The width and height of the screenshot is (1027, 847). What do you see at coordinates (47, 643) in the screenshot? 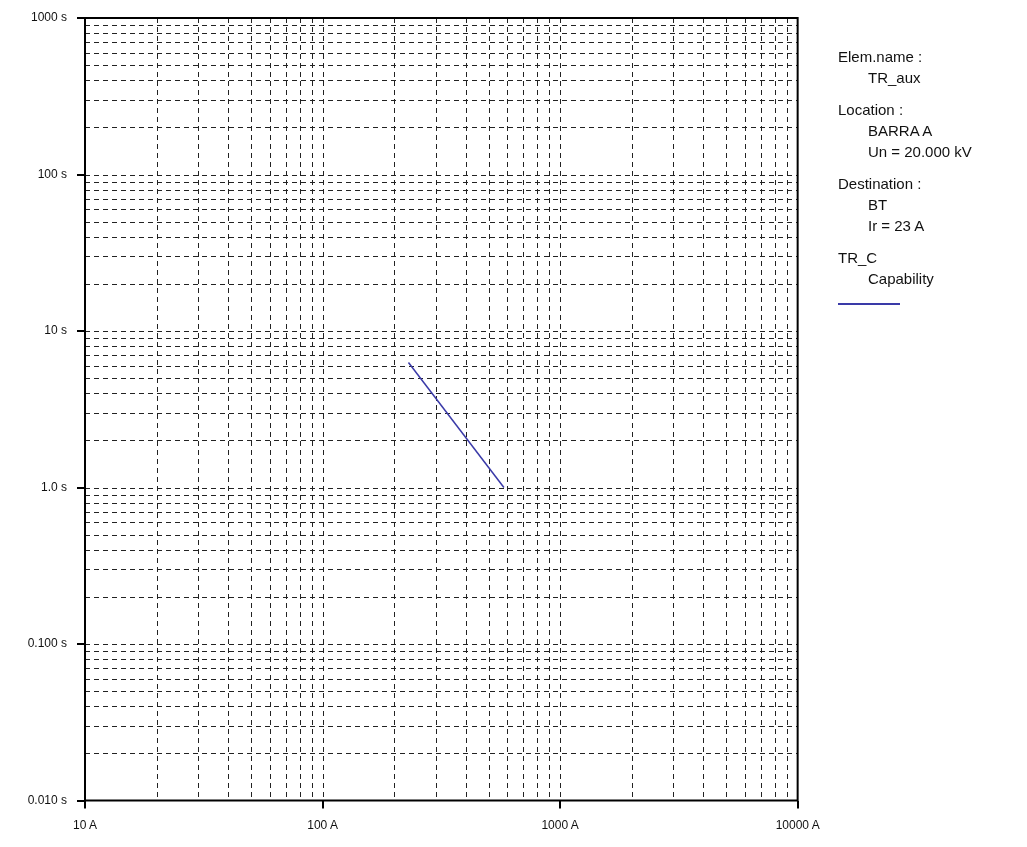
I see `y-tick-label: 0.100 s` at bounding box center [47, 643].